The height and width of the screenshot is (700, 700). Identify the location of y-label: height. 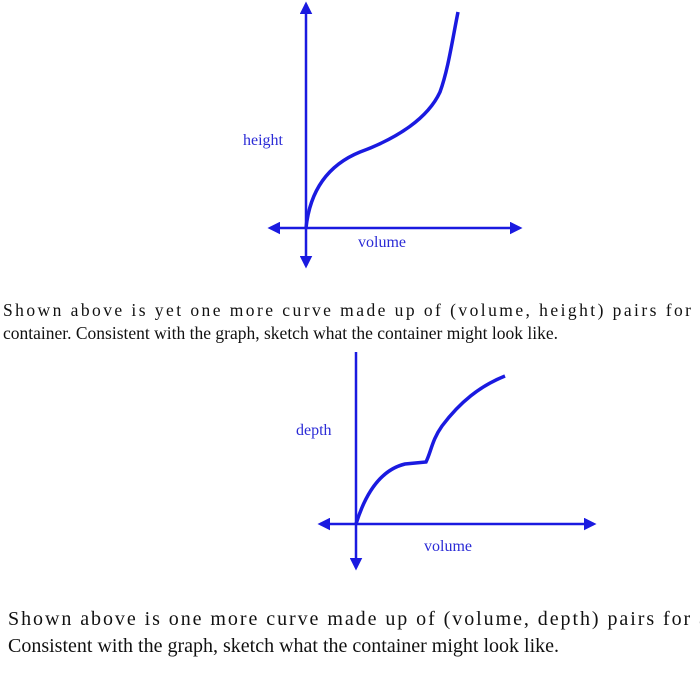
(263, 140).